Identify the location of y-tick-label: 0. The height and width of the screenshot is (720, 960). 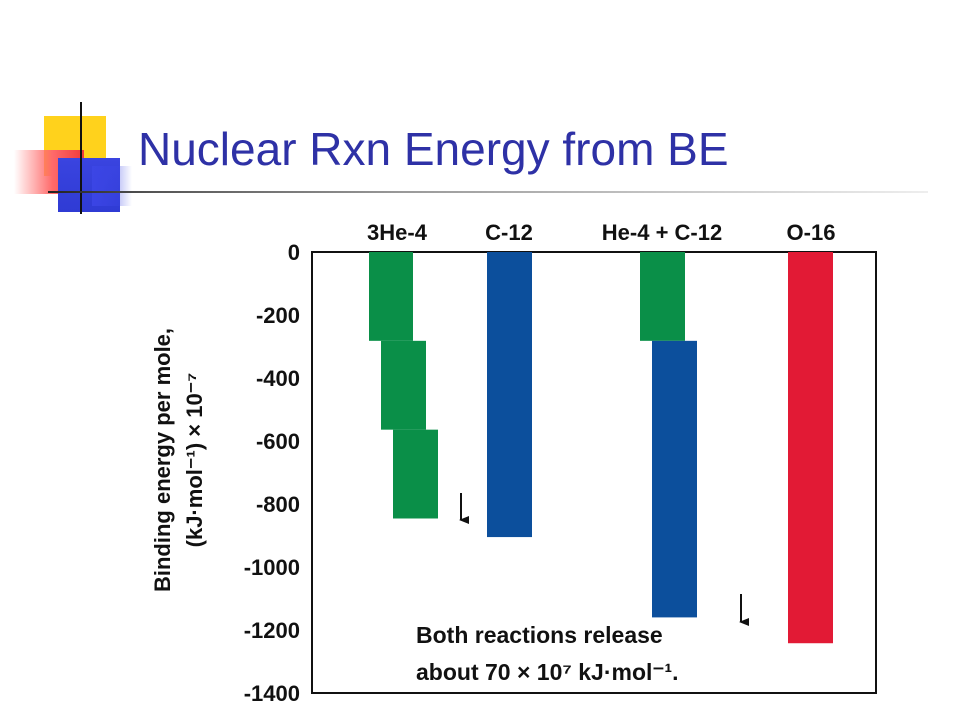
(294, 252).